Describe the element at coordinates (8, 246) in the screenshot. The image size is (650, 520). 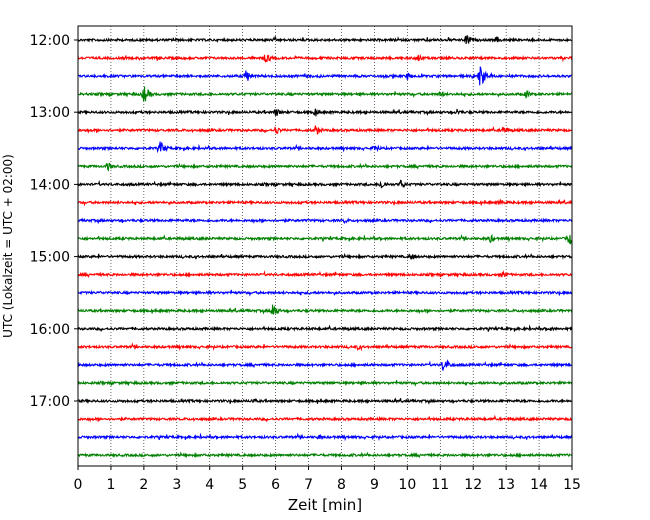
I see `y-axis-title: UTC (Lokalzeit = UTC + 02:00)` at that location.